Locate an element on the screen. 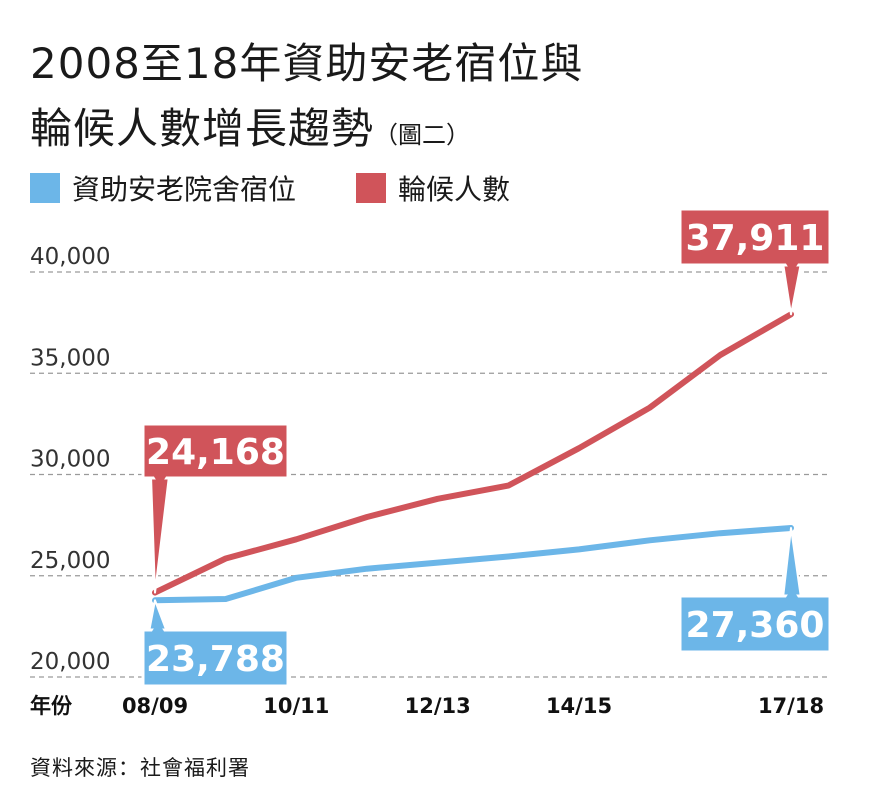  callout-waiting-start-box is located at coordinates (215, 451).